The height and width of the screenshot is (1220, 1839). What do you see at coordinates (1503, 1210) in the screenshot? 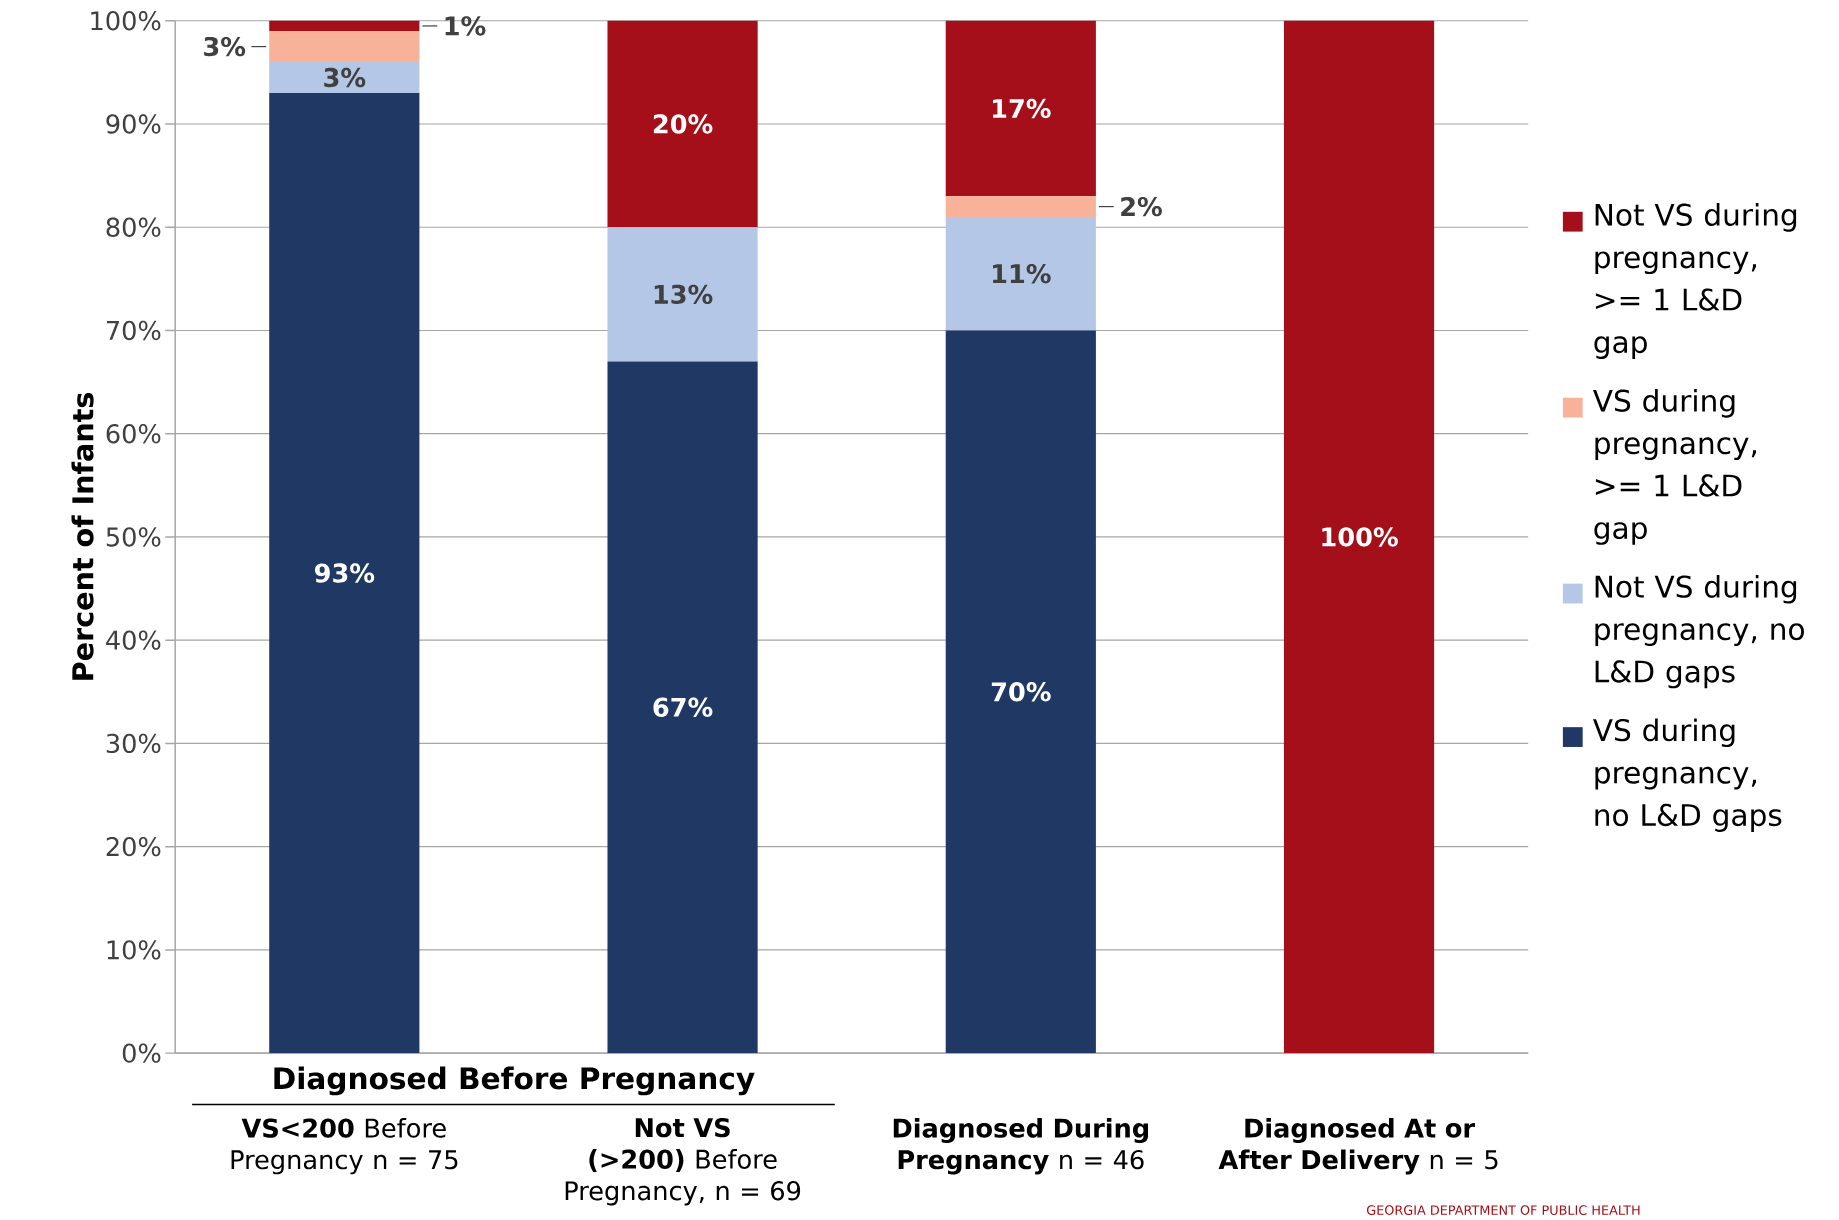
I see `text: GEORGIA DEPARTMENT OF PUBLIC HEALTH` at bounding box center [1503, 1210].